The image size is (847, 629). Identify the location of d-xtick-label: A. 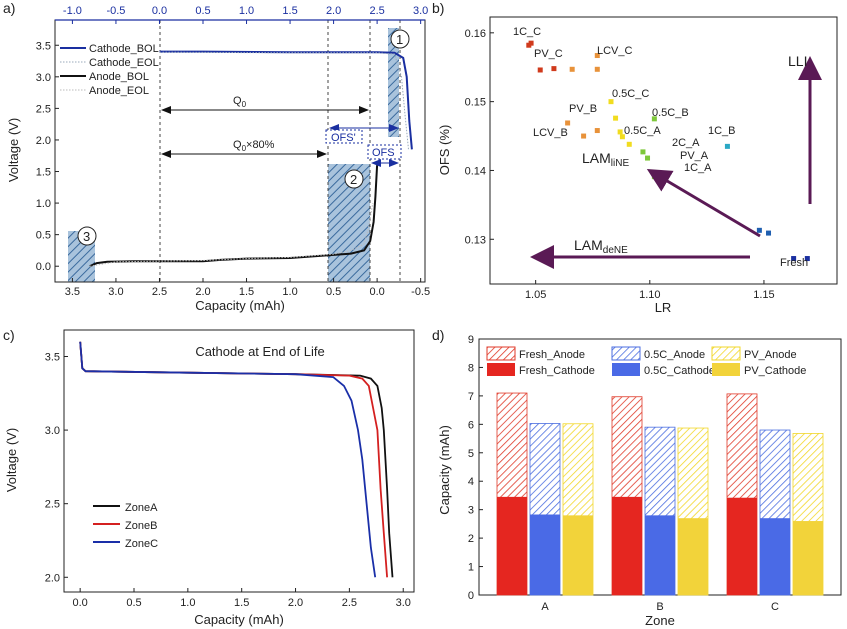
(545, 607).